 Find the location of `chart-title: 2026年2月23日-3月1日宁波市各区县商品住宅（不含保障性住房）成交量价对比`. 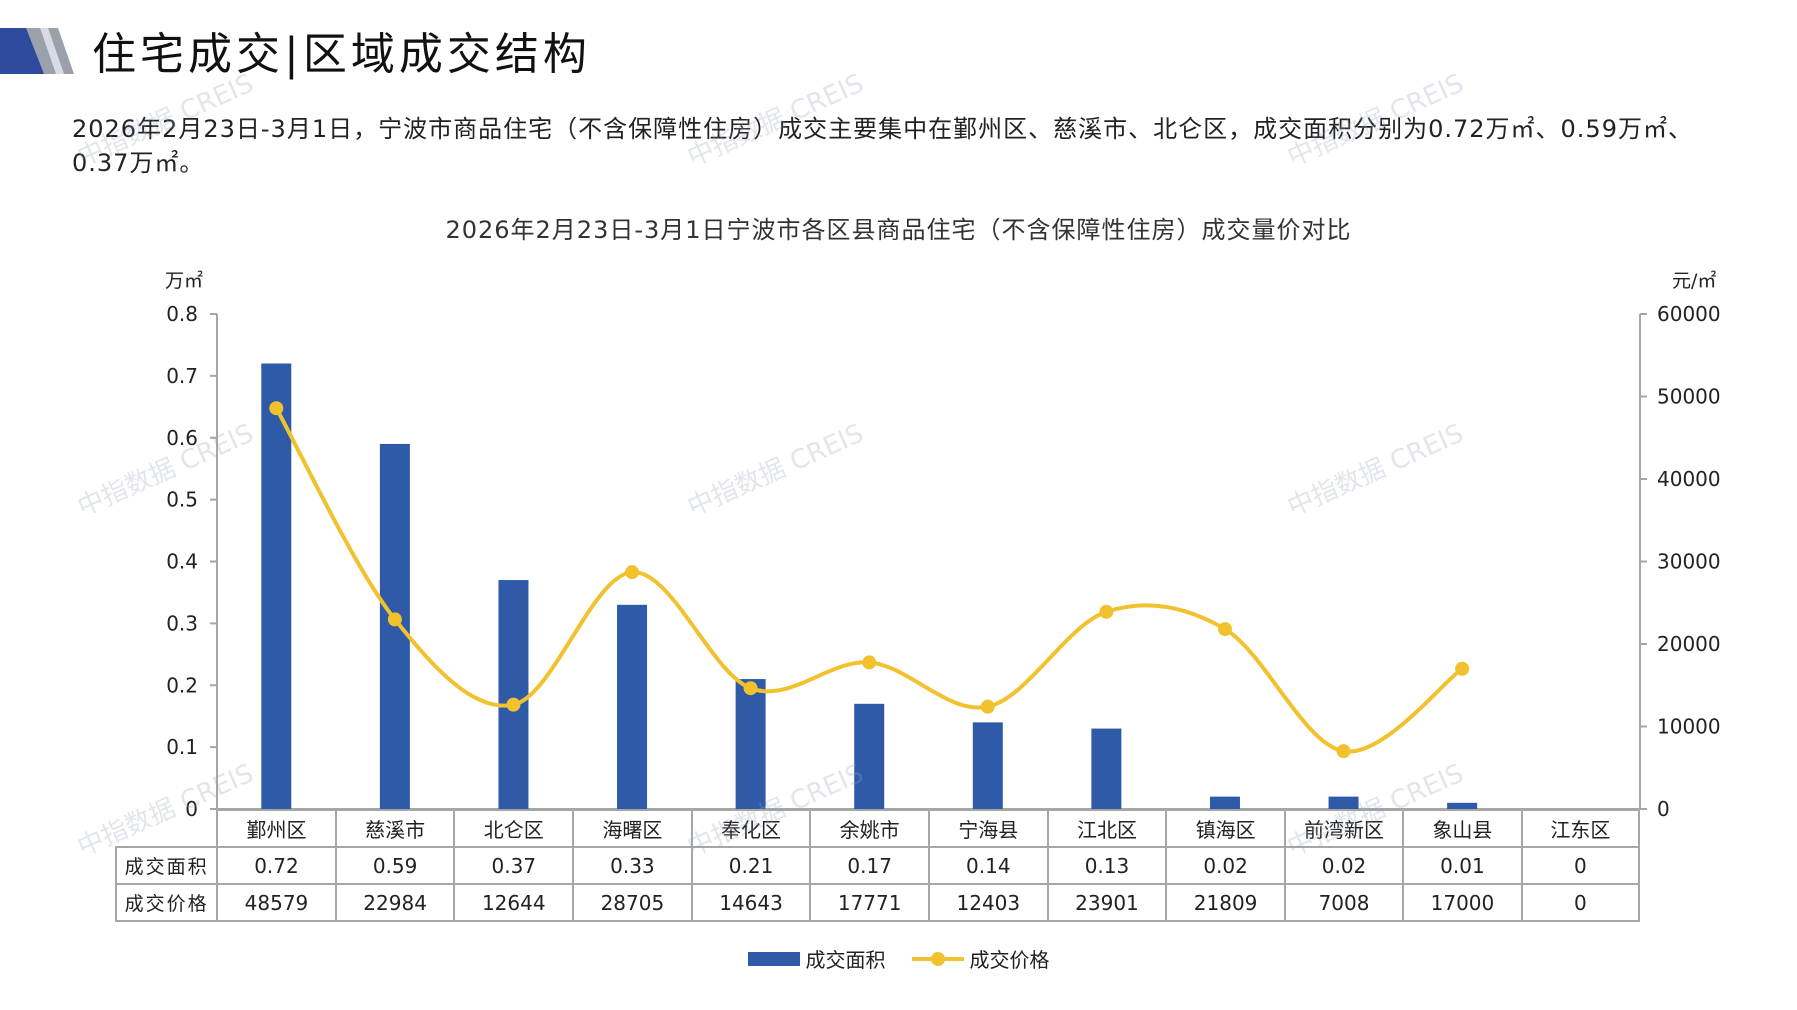

chart-title: 2026年2月23日-3月1日宁波市各区县商品住宅（不含保障性住房）成交量价对比 is located at coordinates (898, 230).